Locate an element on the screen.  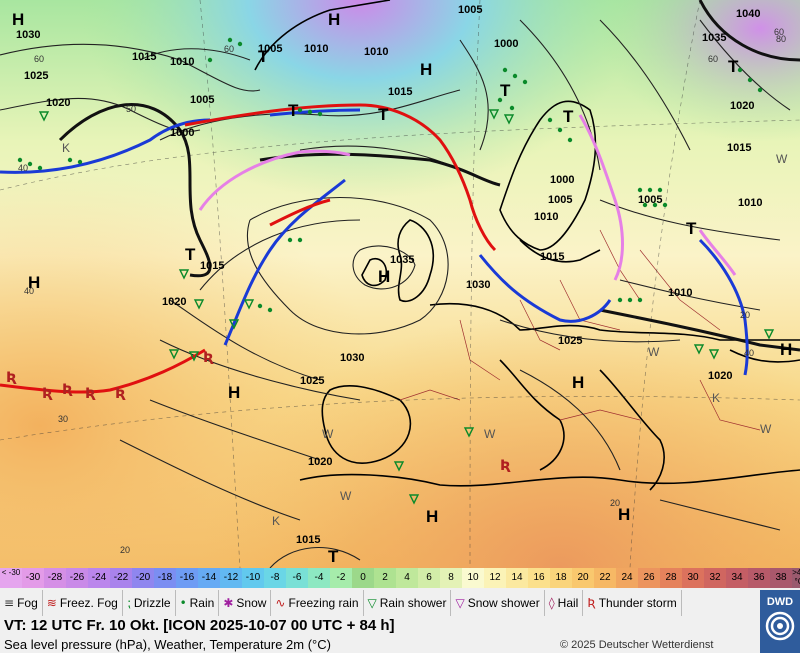
scale-cell: 0 is located at coordinates (363, 578).